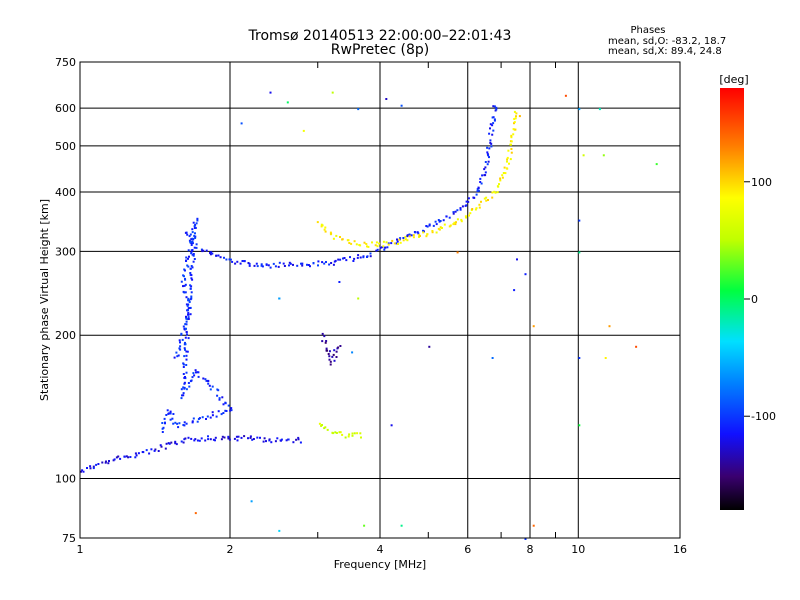 The height and width of the screenshot is (600, 800). Describe the element at coordinates (667, 41) in the screenshot. I see `phases-mean-o: mean, sd,O: -83.2, 18.7` at that location.